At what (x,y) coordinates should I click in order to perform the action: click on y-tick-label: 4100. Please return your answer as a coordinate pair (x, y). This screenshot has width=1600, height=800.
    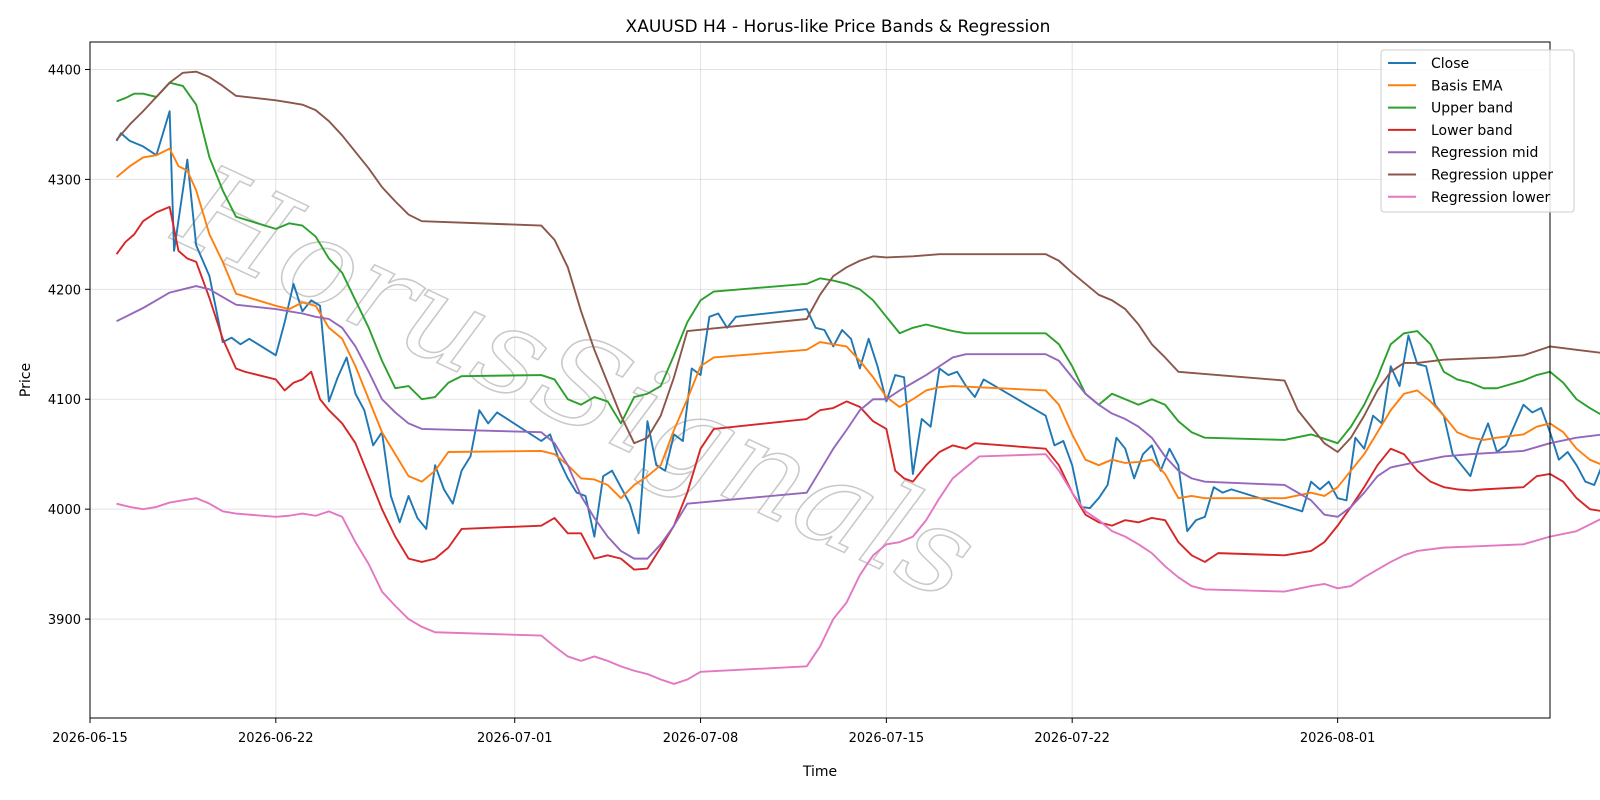
    Looking at the image, I should click on (64, 400).